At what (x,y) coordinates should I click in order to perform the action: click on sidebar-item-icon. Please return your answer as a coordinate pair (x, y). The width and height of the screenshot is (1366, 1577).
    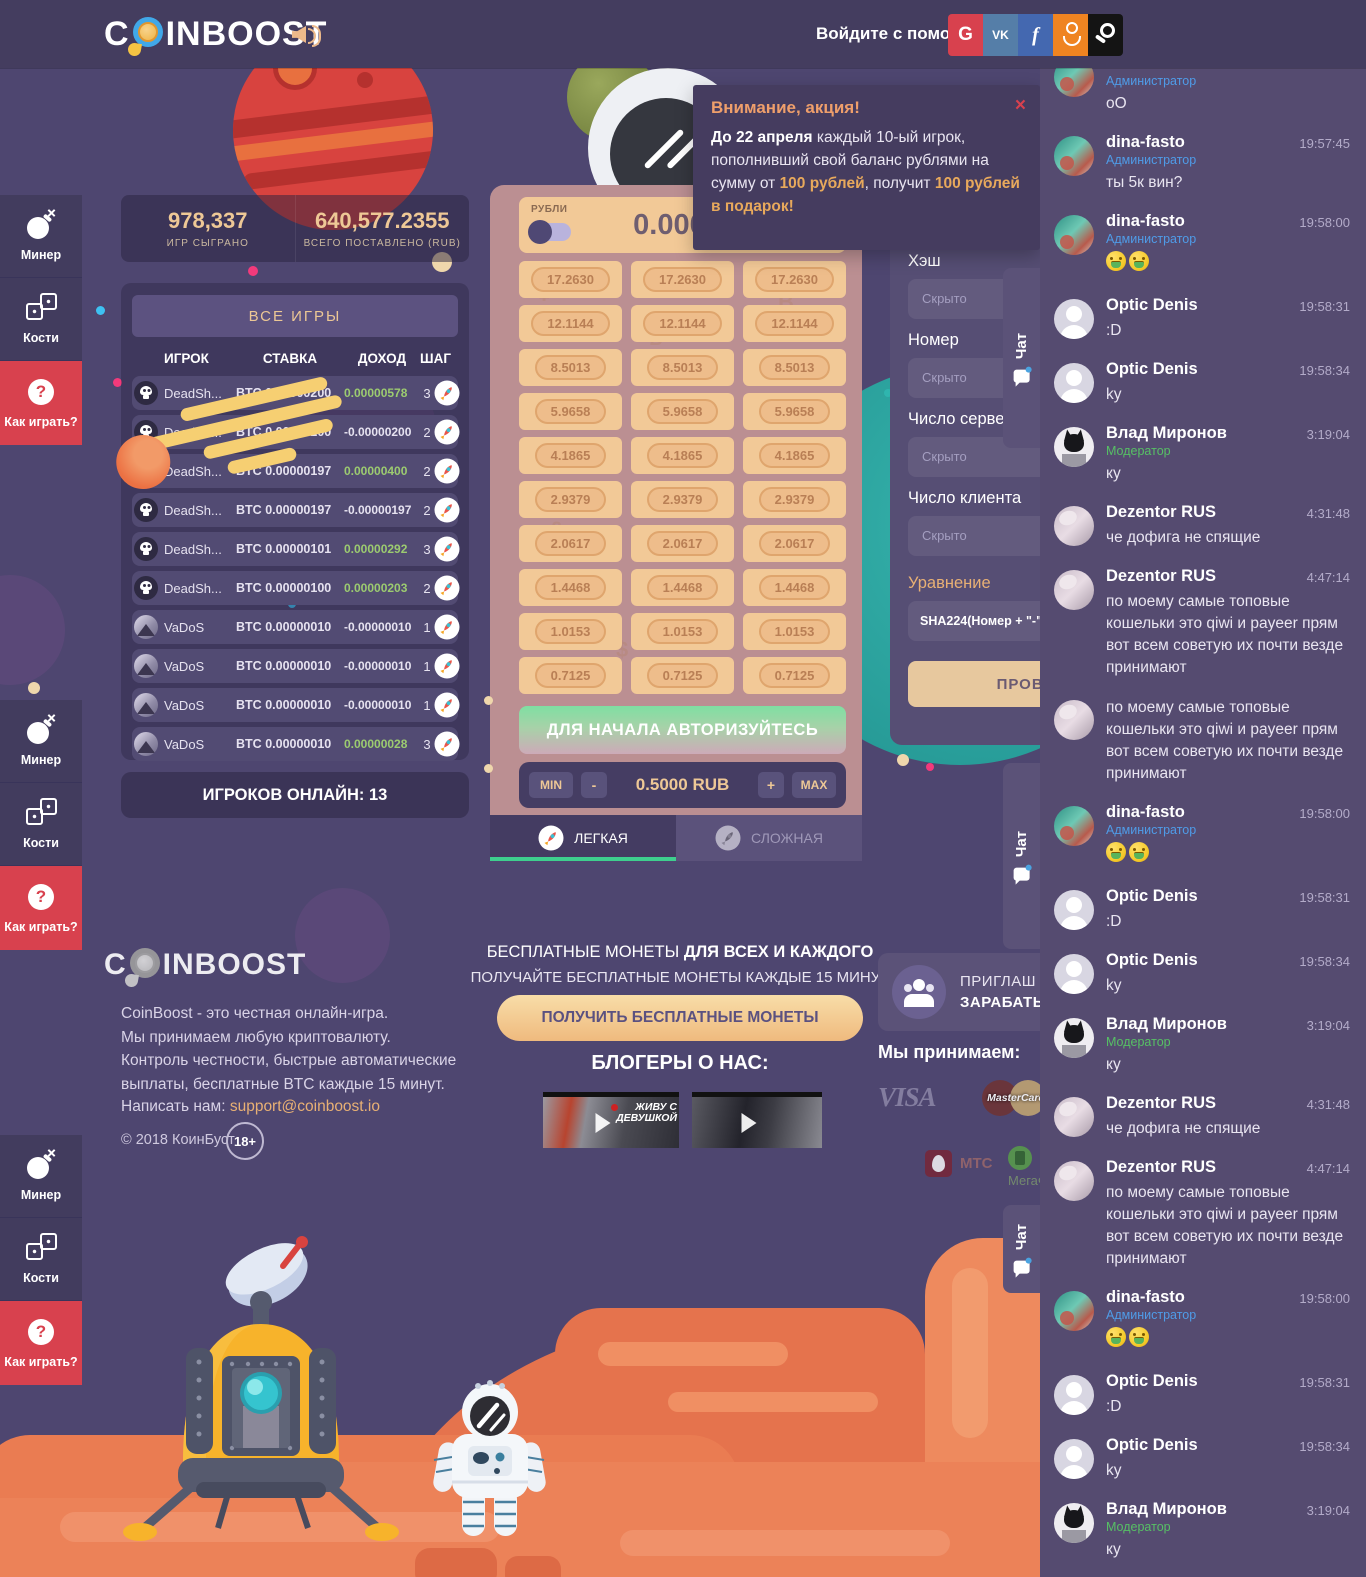
    Looking at the image, I should click on (41, 897).